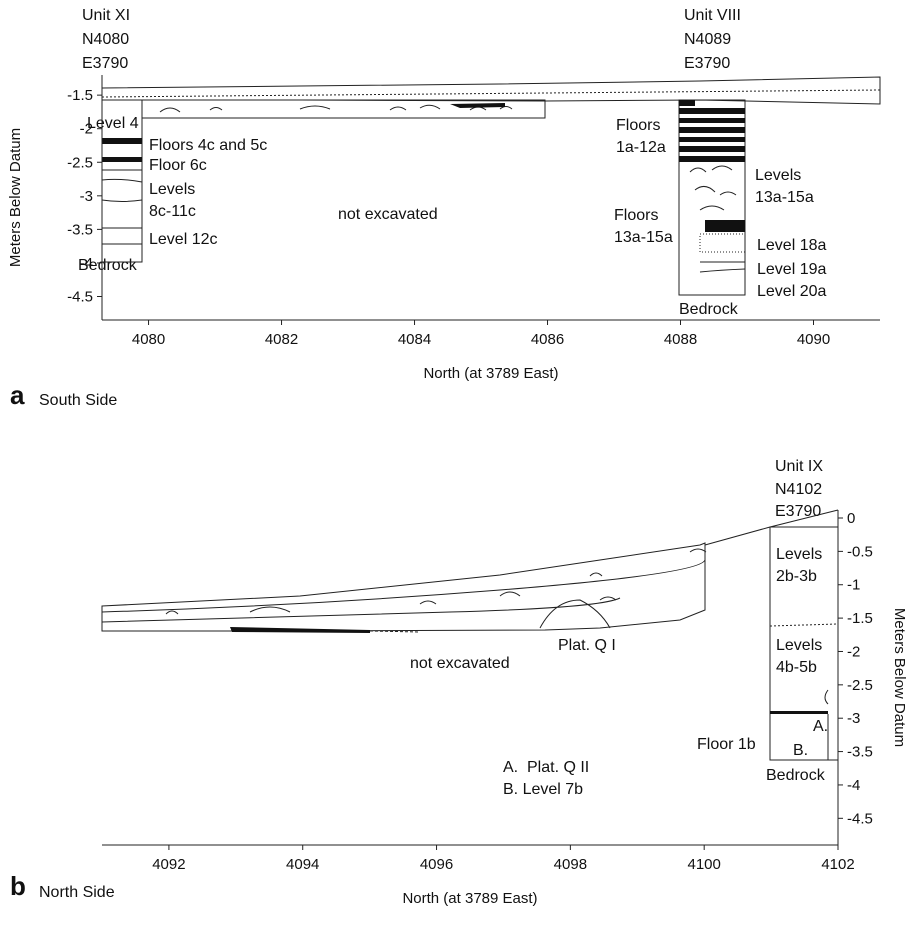 Image resolution: width=907 pixels, height=930 pixels. What do you see at coordinates (208, 145) in the screenshot?
I see `stratum-label: Floors 4c and 5c` at bounding box center [208, 145].